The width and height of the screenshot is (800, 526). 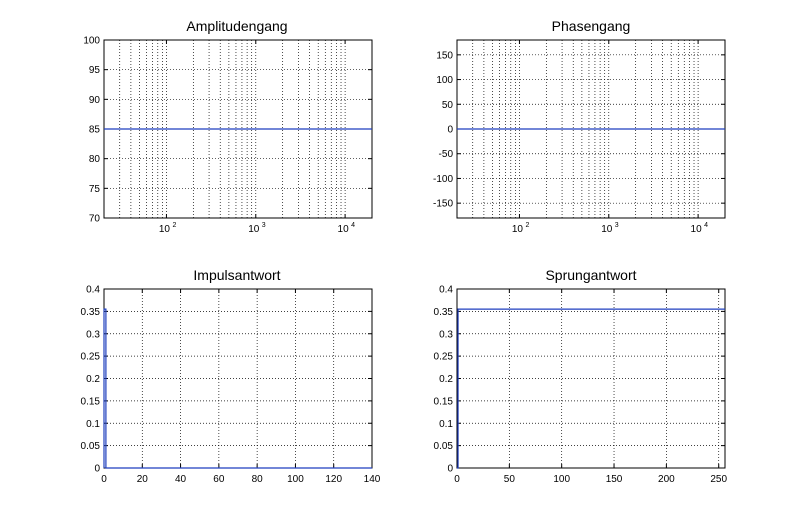 I want to click on x-tick-label: 150, so click(x=614, y=479).